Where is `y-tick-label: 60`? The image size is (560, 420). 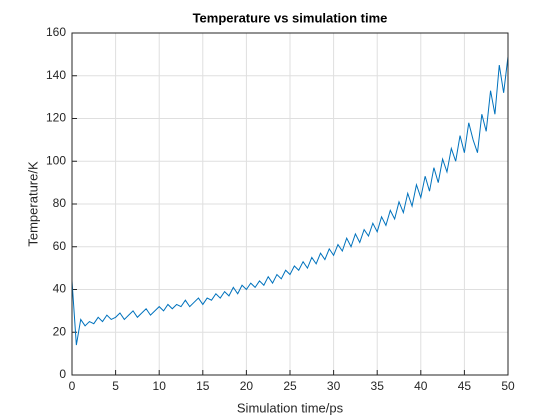 y-tick-label: 60 is located at coordinates (60, 246).